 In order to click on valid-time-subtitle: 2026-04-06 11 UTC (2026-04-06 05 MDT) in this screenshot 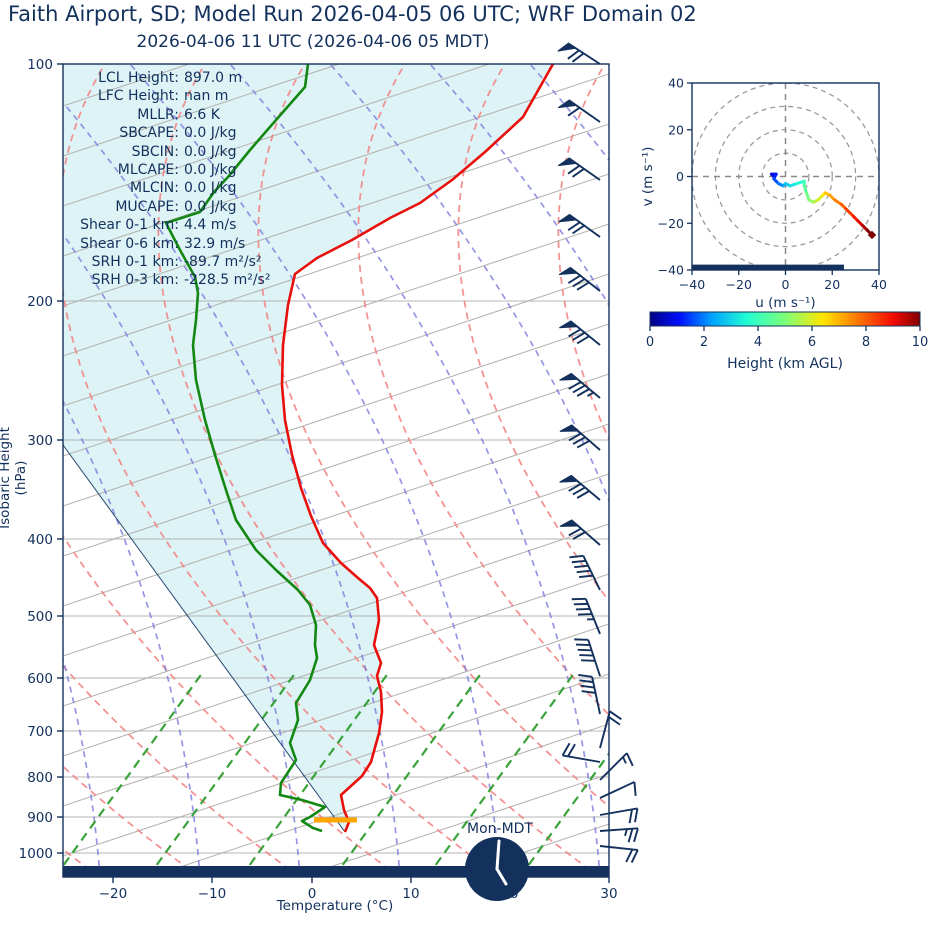, I will do `click(313, 42)`.